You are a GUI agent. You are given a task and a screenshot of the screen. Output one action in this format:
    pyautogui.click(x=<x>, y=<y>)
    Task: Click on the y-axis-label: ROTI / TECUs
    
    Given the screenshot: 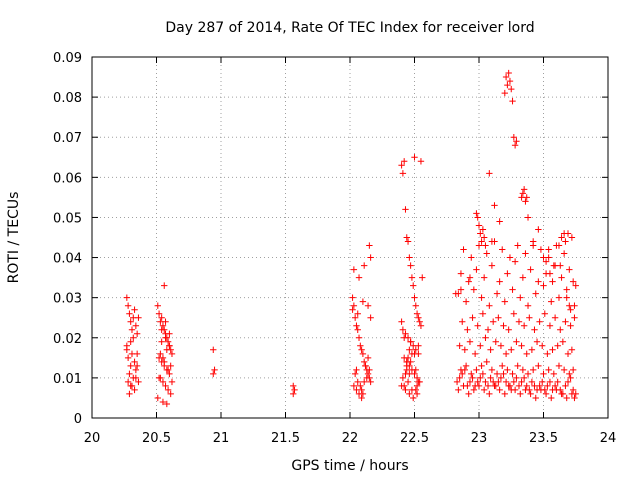 What is the action you would take?
    pyautogui.click(x=14, y=238)
    